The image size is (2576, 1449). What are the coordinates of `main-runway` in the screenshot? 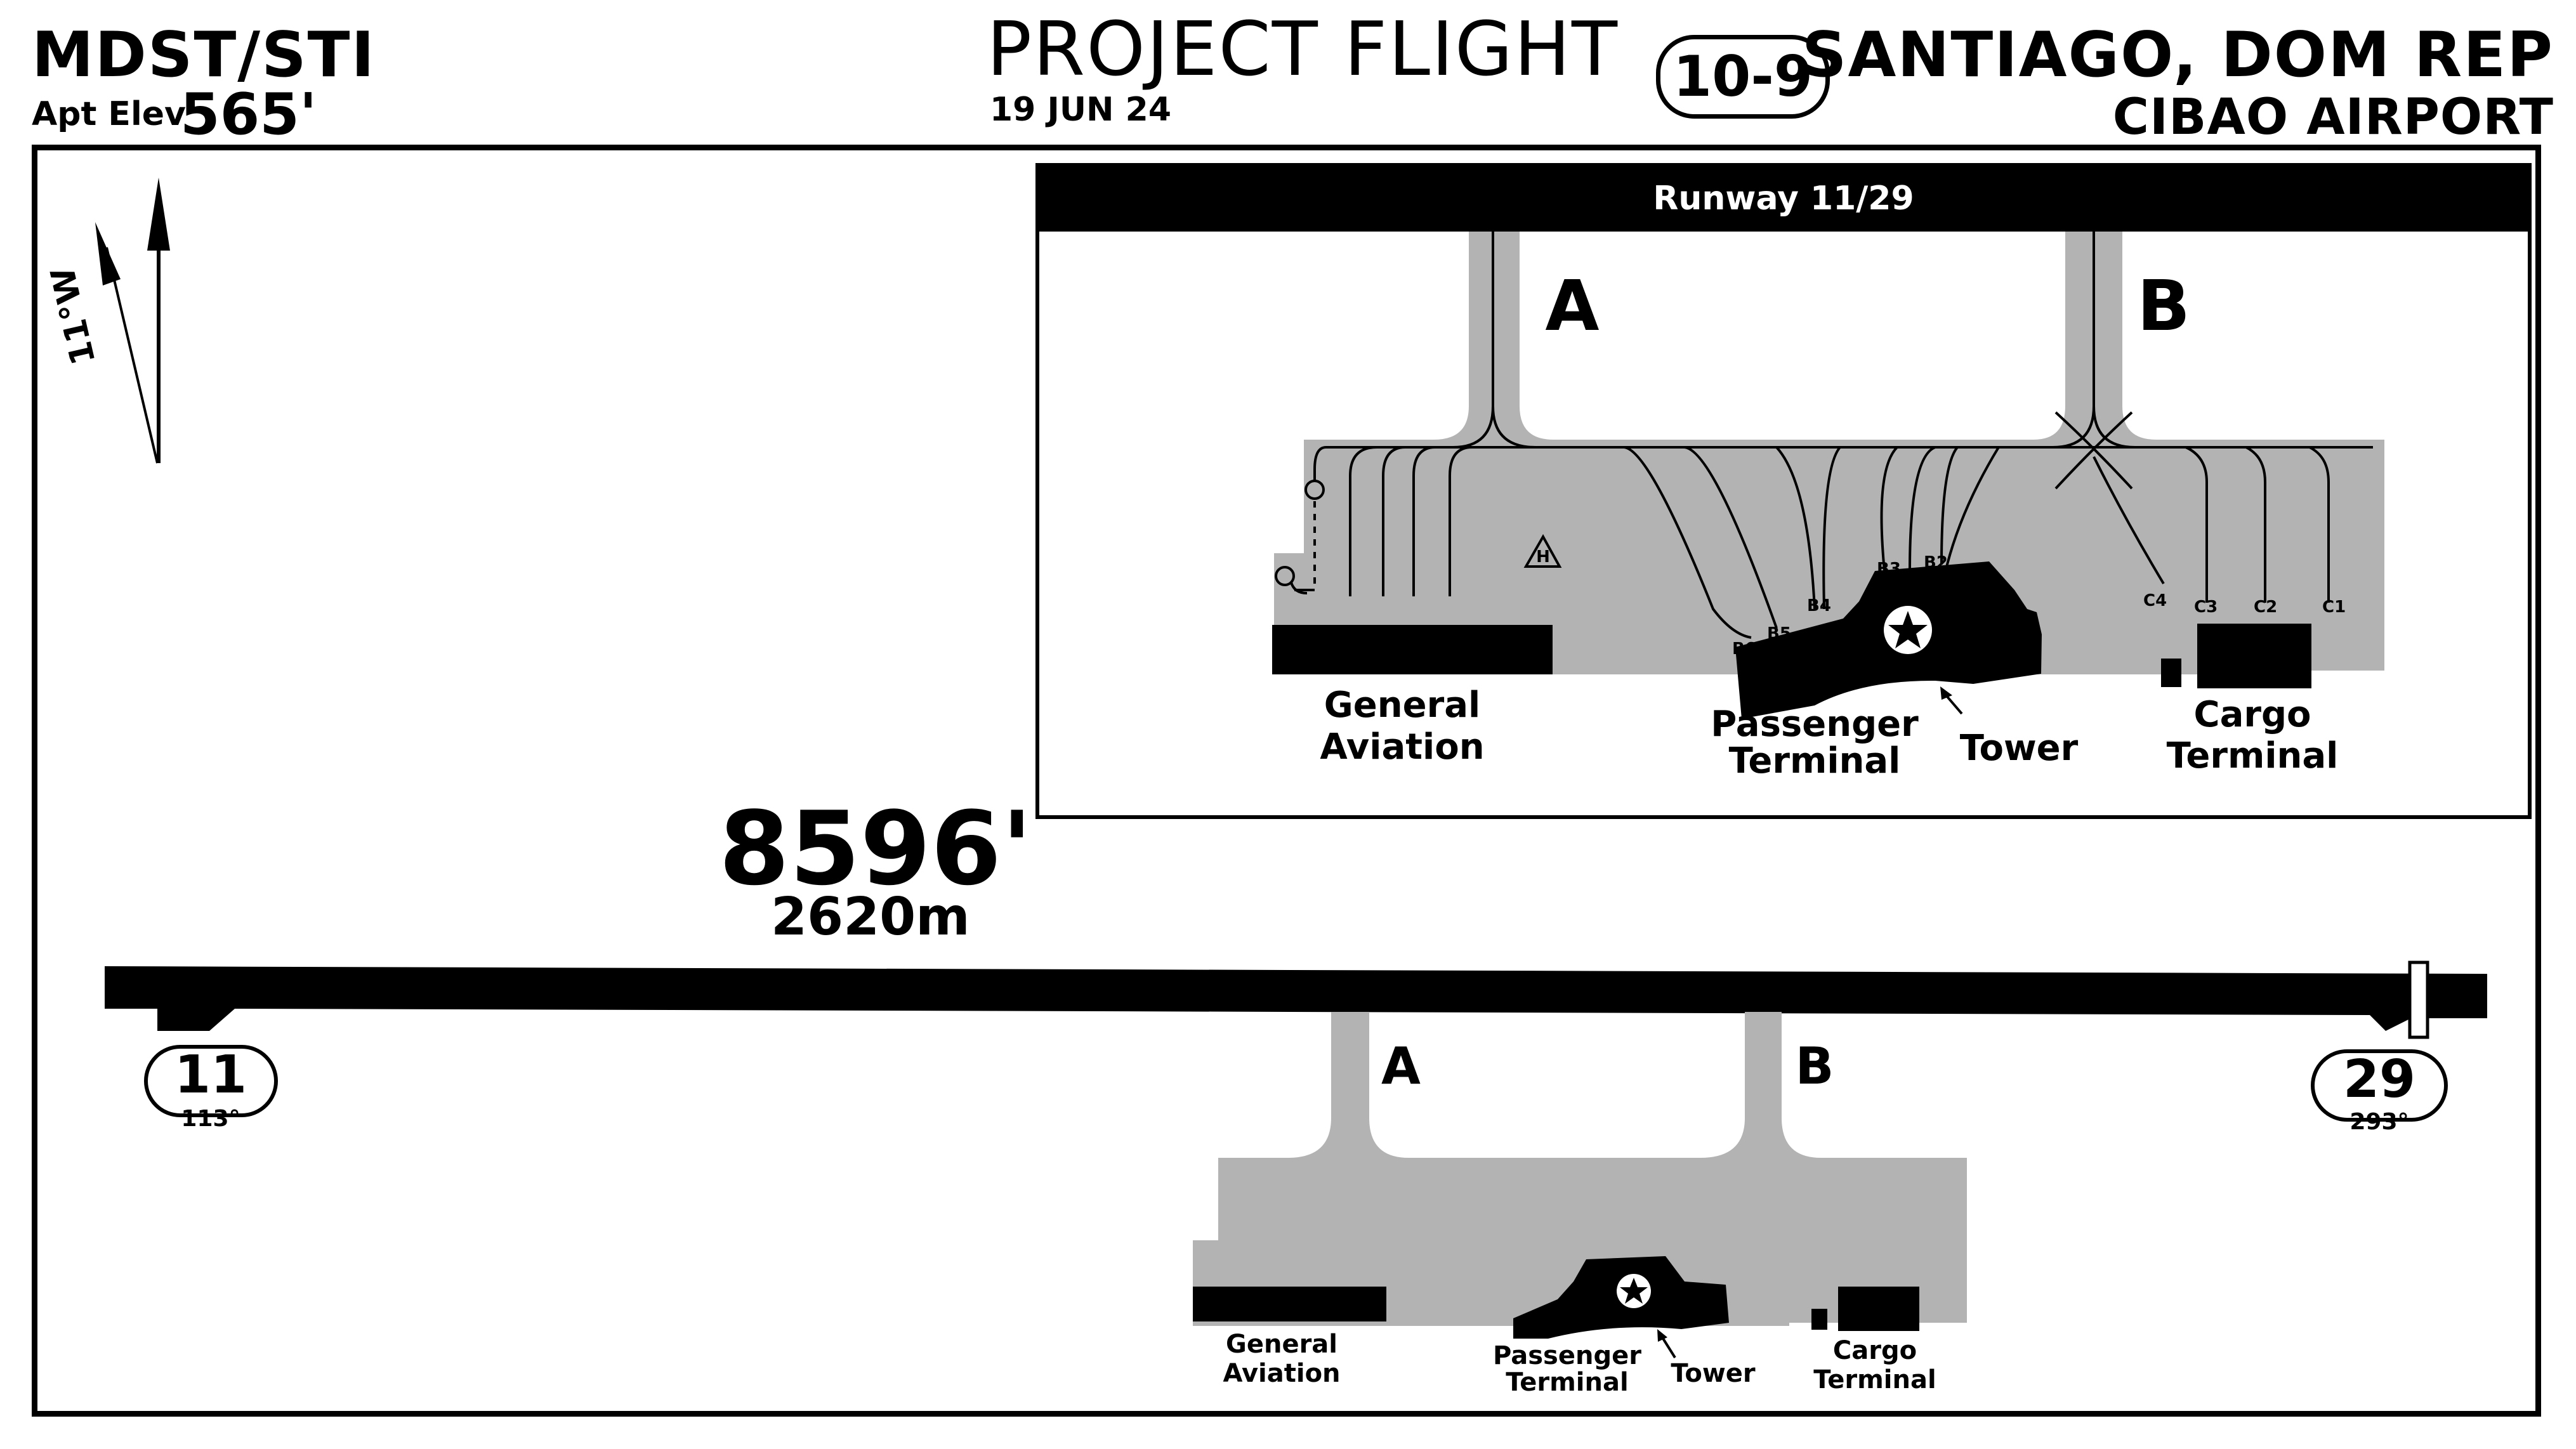 It's located at (1296, 998).